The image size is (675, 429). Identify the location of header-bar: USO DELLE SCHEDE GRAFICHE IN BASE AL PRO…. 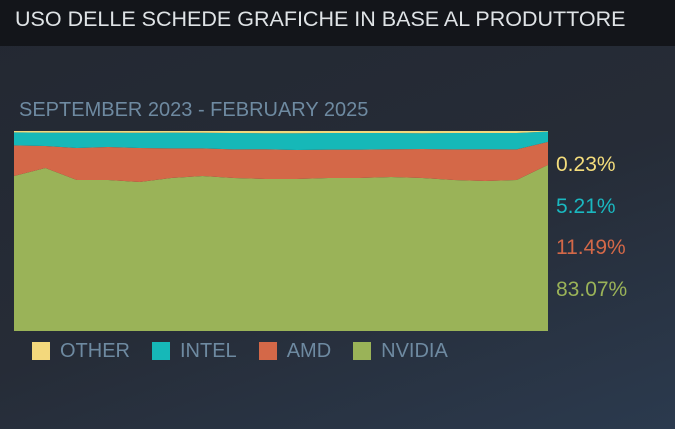
(337, 23).